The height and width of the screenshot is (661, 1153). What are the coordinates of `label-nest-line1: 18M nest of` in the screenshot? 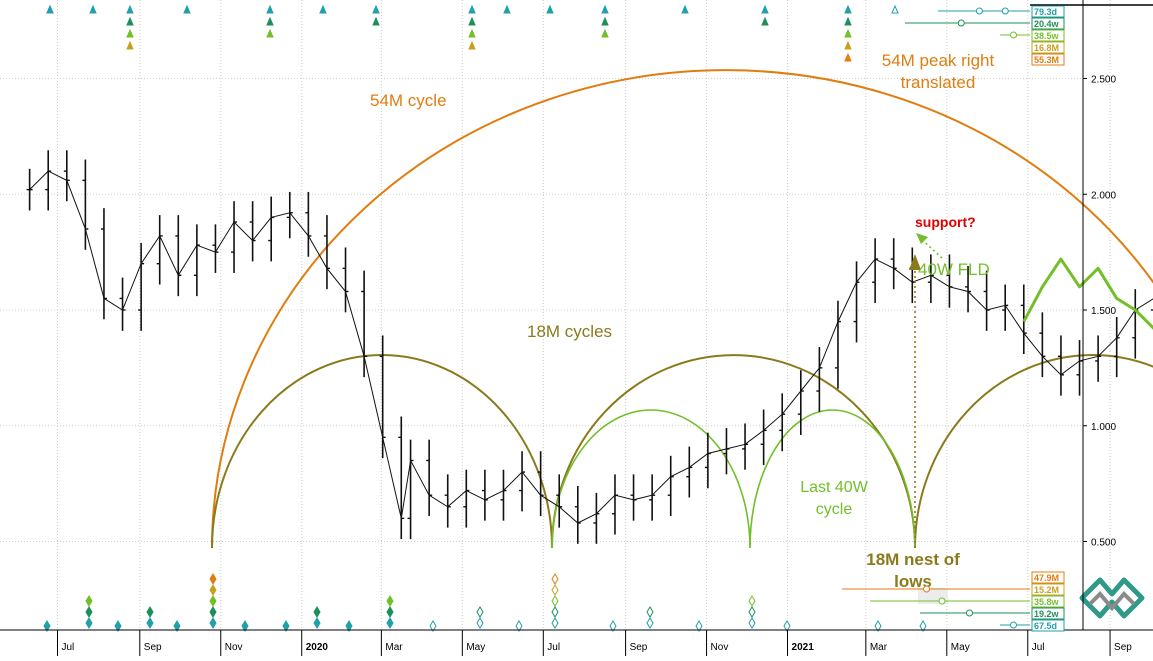 It's located at (913, 559).